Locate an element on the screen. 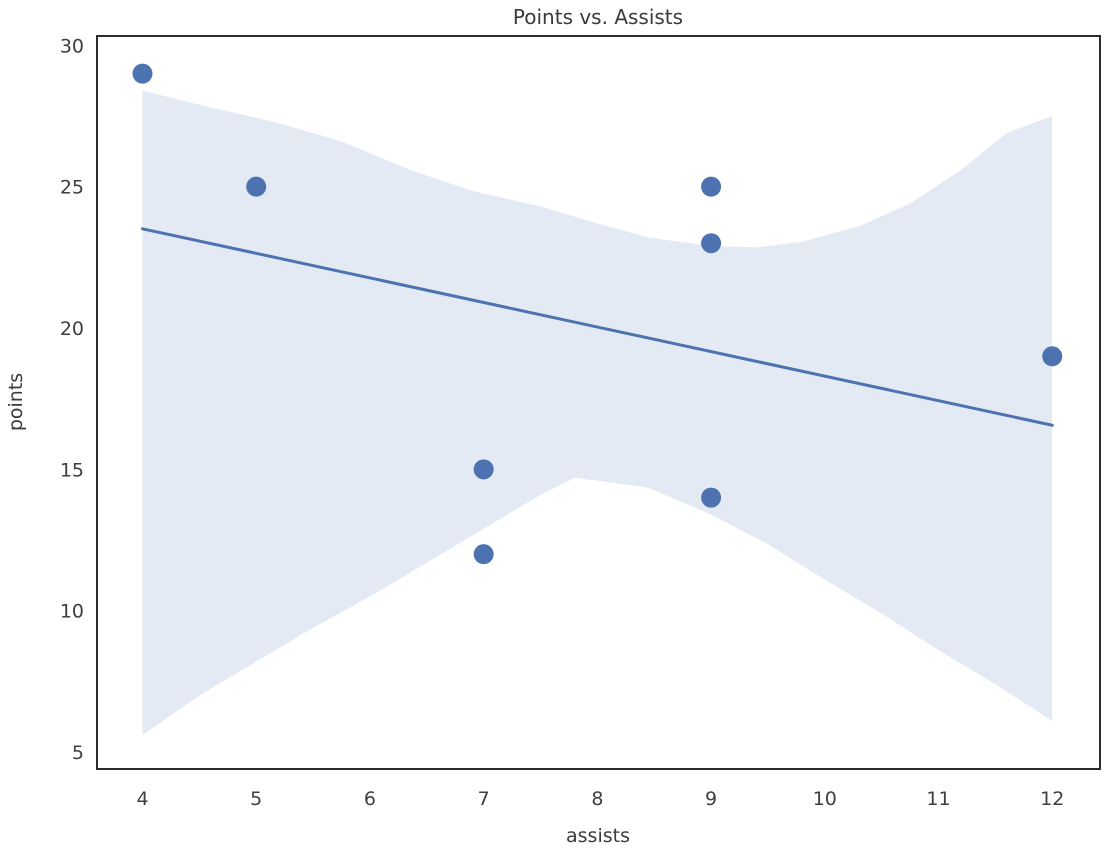  y-axis-tick-labels: 5 10 15 20 25 30 is located at coordinates (72, 399).